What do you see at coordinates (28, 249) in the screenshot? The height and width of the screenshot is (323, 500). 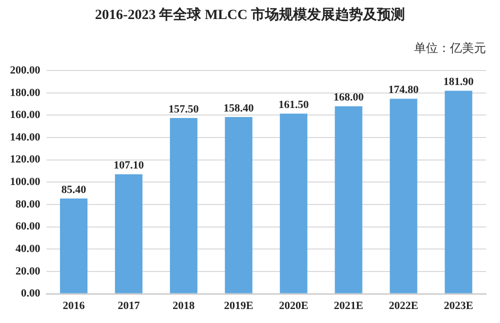 I see `y-tick-label: 40.00` at bounding box center [28, 249].